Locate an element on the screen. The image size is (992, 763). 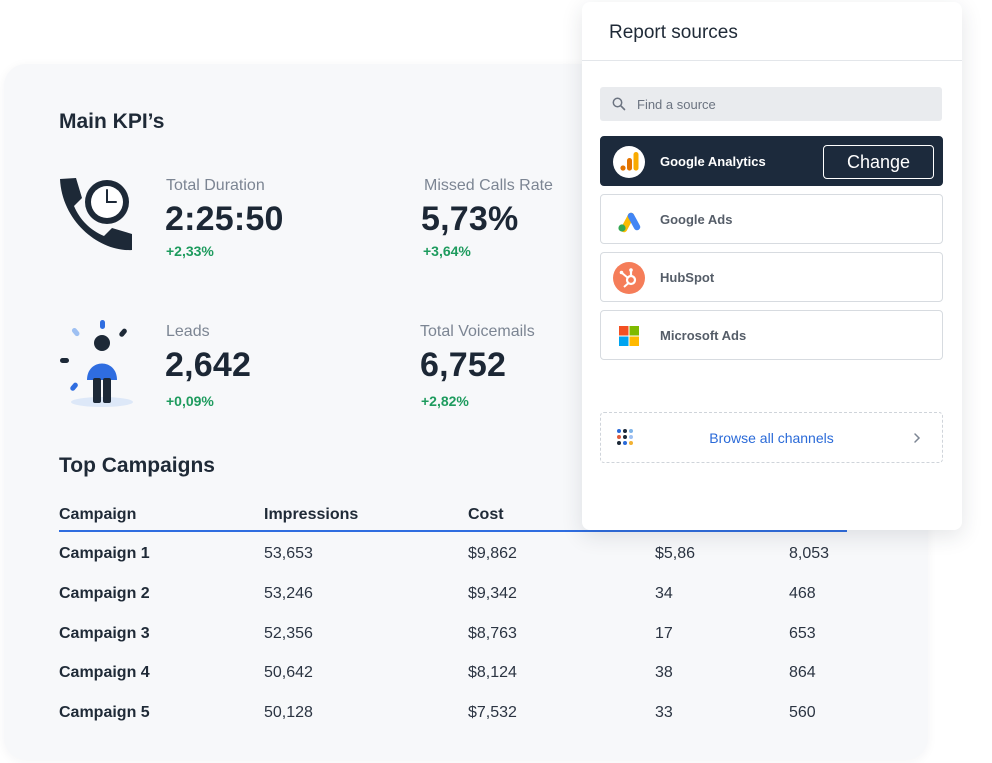
grid-dots-icon is located at coordinates (625, 437).